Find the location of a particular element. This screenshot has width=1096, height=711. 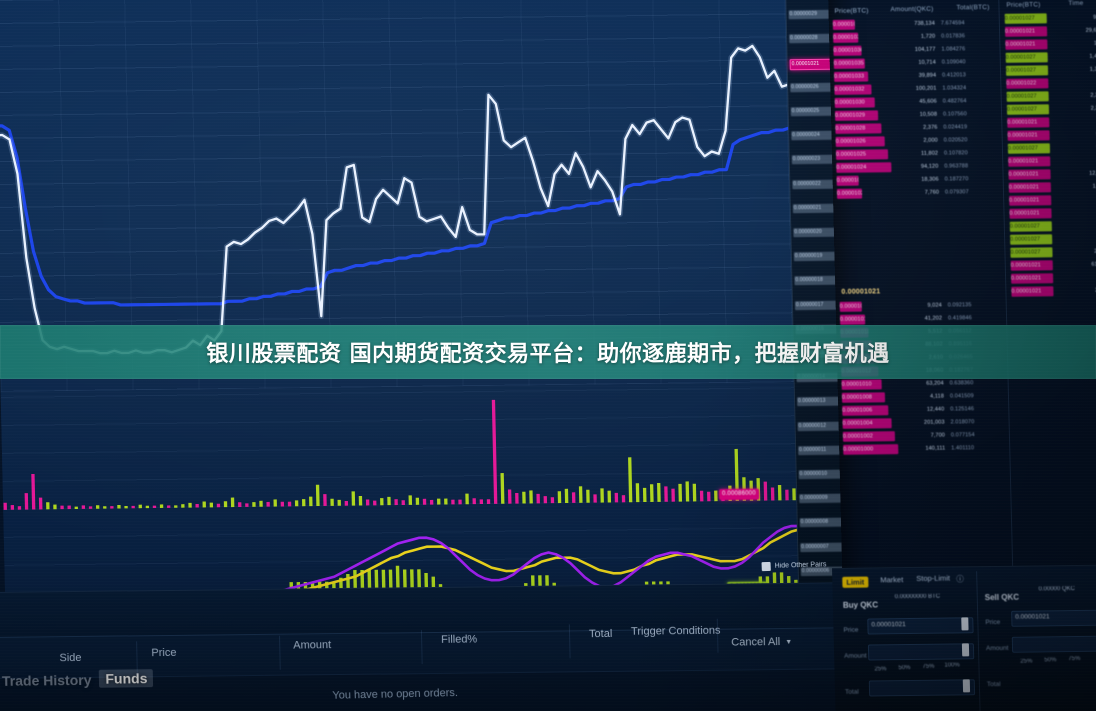

trade-history-row: 0.00001022 97 is located at coordinates (1051, 83).